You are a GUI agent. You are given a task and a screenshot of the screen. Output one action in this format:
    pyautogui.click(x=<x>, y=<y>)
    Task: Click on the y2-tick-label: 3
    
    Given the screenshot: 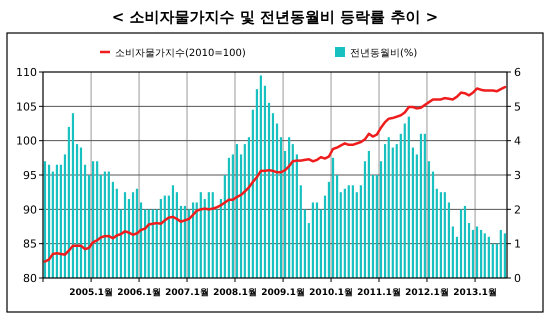 What is the action you would take?
    pyautogui.click(x=517, y=175)
    